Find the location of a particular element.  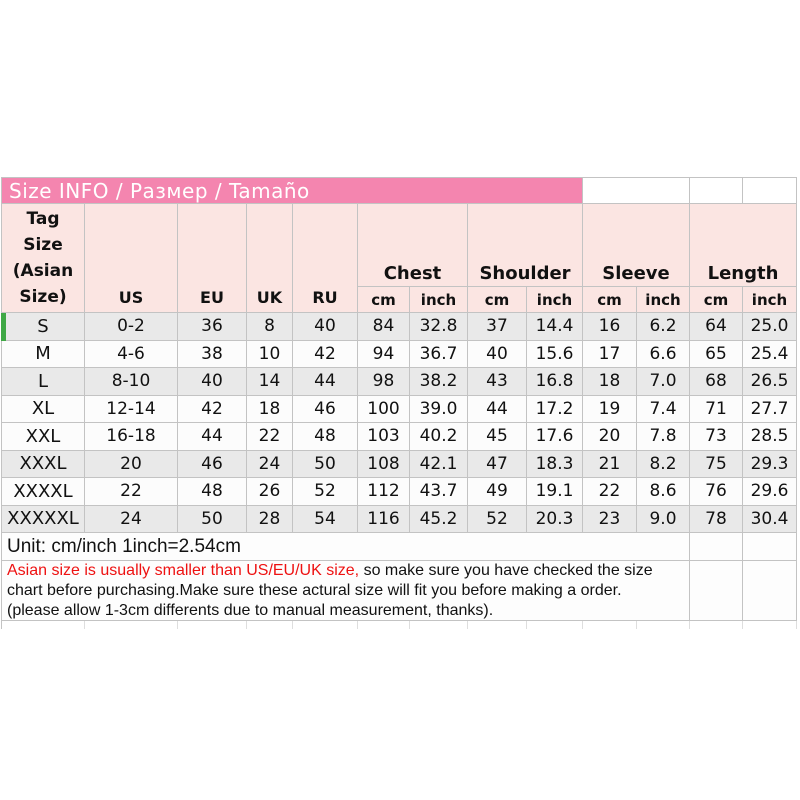

size-cell: 45.2 is located at coordinates (439, 519).